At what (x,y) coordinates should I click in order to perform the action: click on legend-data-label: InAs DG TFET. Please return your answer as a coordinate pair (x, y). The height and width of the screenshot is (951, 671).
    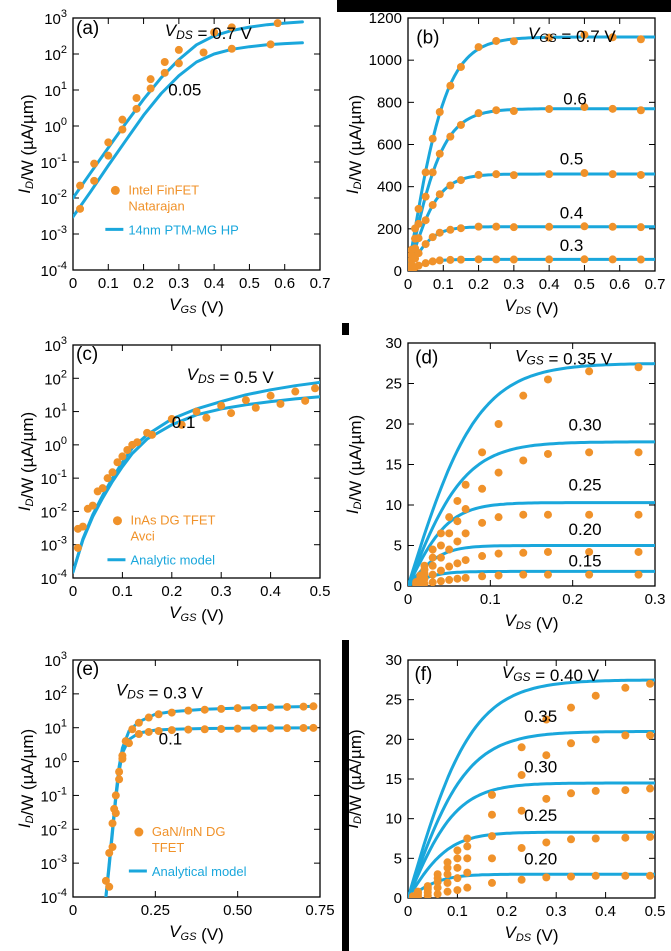
    Looking at the image, I should click on (172, 520).